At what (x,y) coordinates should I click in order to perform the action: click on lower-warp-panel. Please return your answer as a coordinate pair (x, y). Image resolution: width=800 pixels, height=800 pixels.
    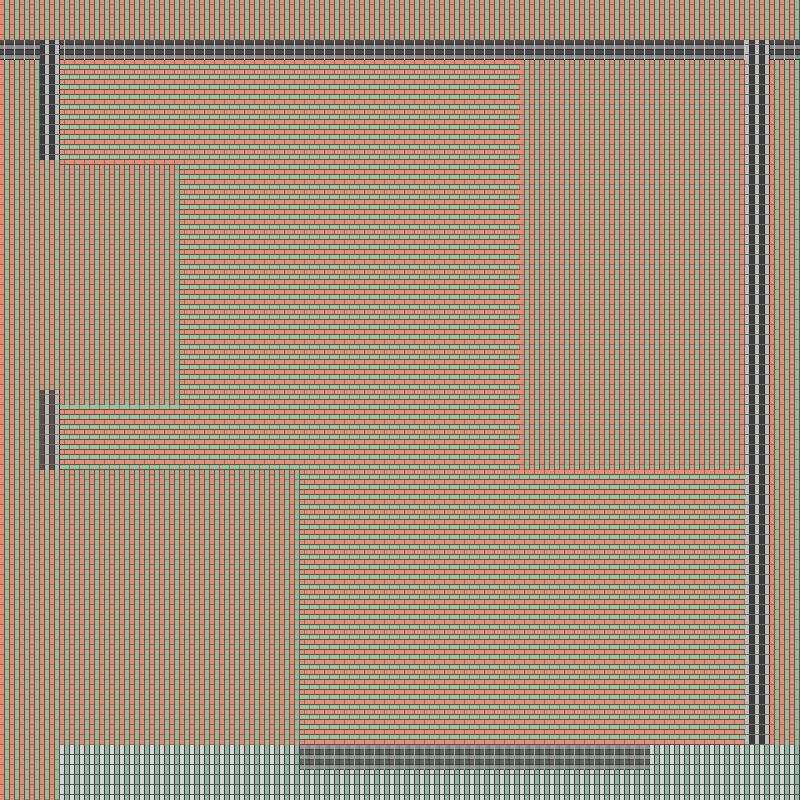
    Looking at the image, I should click on (180, 607).